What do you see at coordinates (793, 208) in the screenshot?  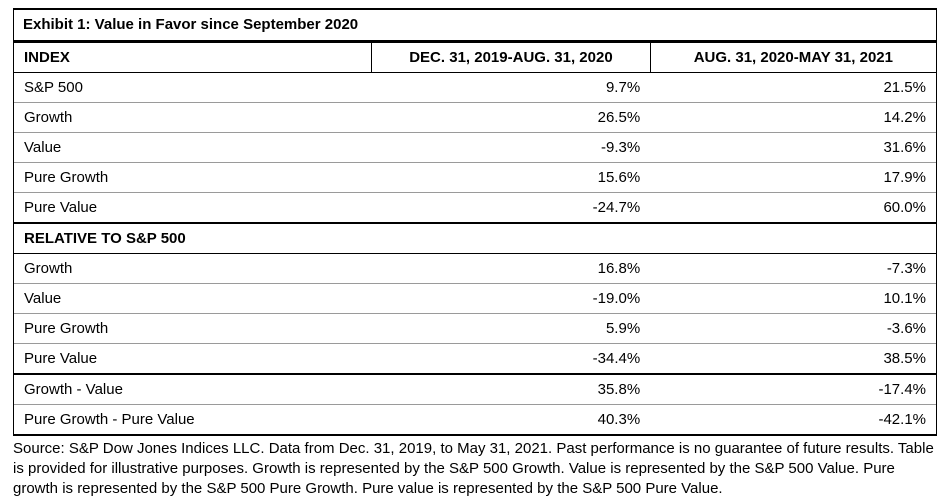 I see `row-value-period2: 60.0%` at bounding box center [793, 208].